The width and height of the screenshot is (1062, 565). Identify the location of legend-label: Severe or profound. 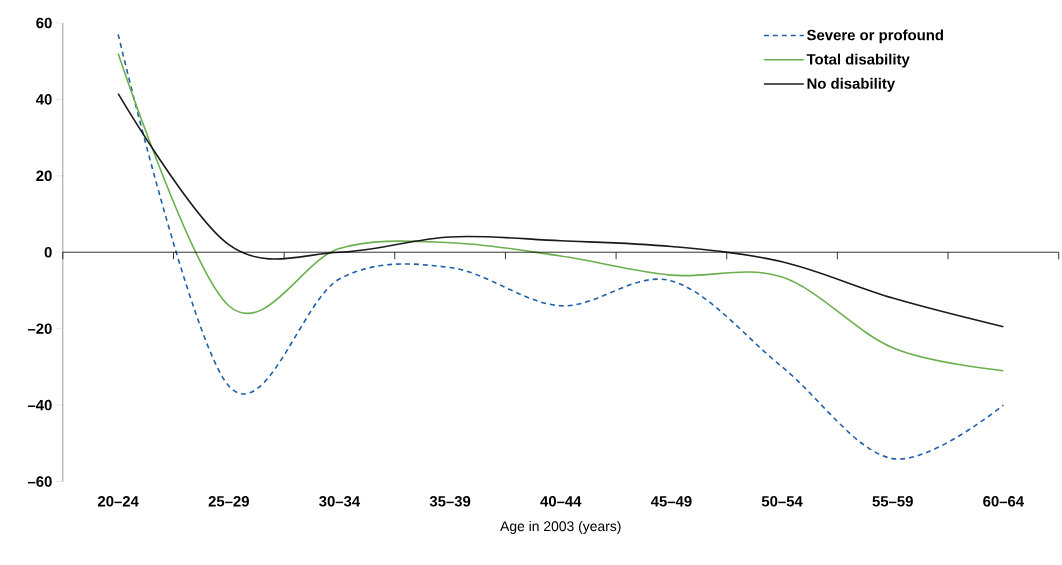
(875, 36).